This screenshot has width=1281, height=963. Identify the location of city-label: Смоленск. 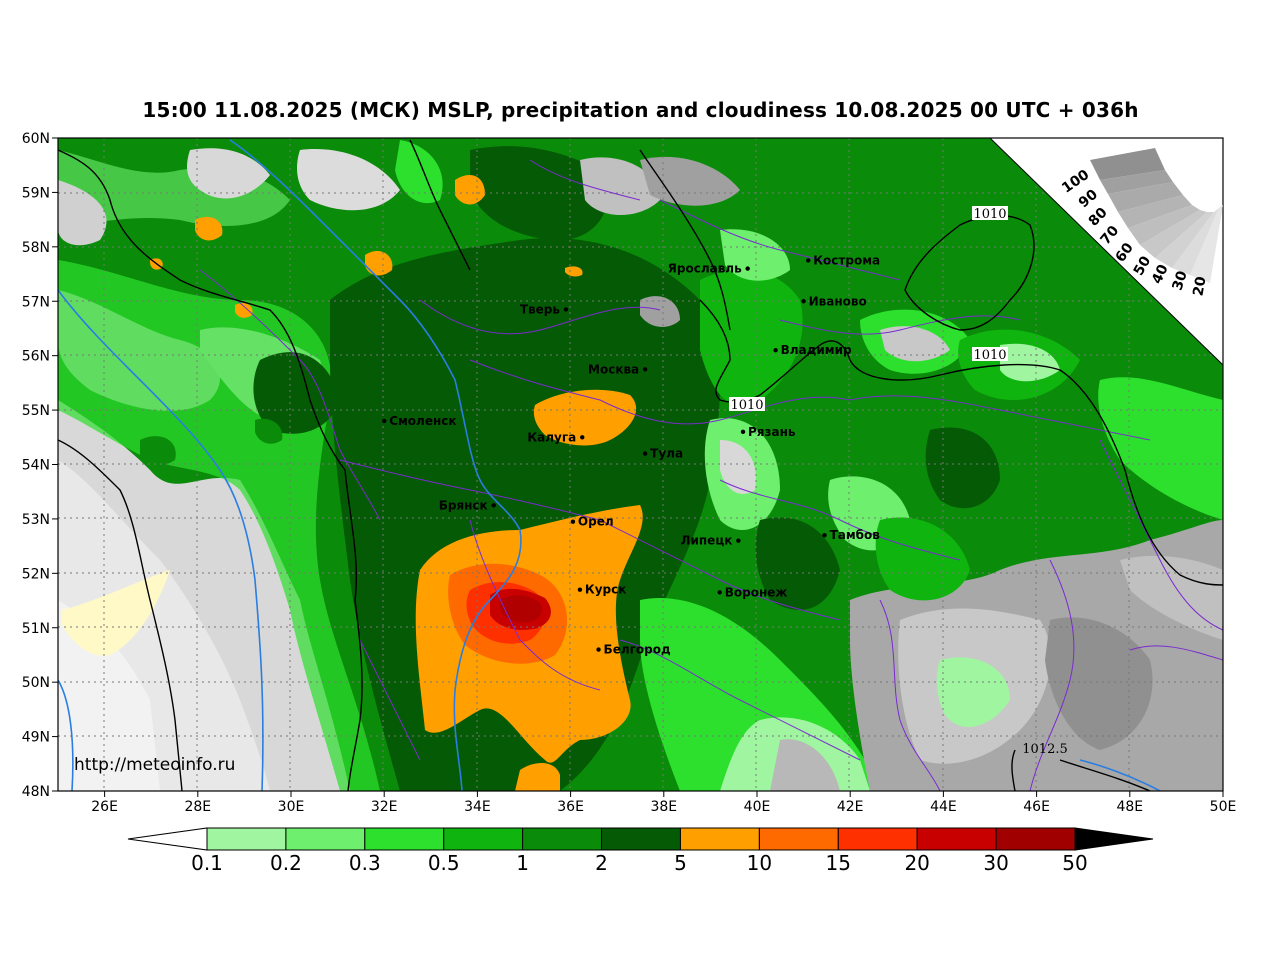
(422, 421).